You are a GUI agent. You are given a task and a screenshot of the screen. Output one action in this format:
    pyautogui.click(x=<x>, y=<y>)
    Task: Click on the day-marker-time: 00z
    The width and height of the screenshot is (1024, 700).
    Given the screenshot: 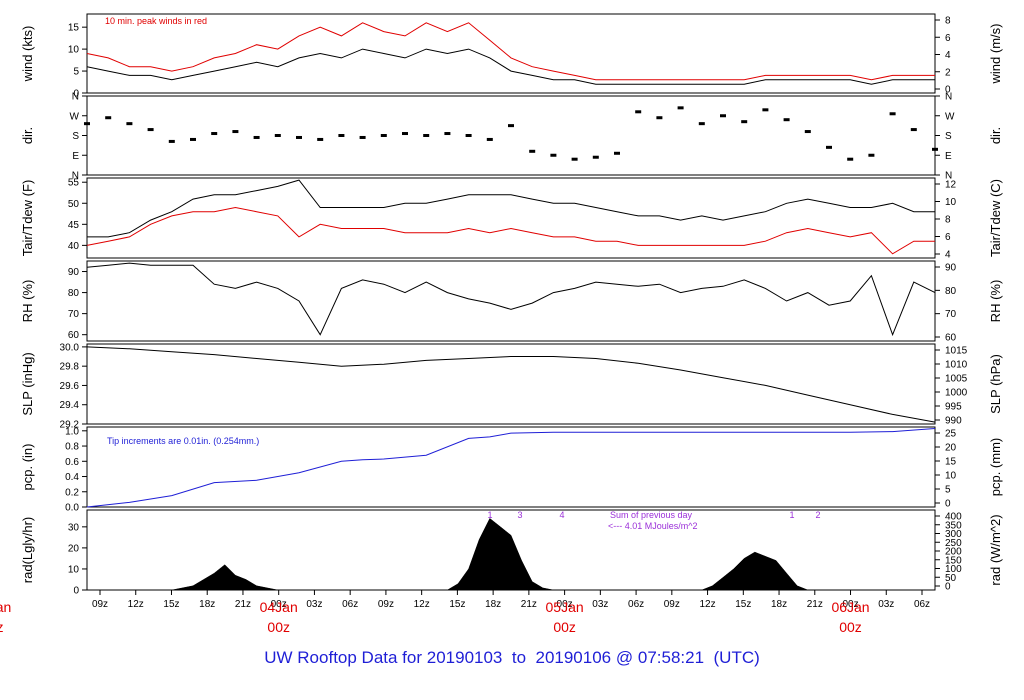 What is the action you would take?
    pyautogui.click(x=278, y=627)
    